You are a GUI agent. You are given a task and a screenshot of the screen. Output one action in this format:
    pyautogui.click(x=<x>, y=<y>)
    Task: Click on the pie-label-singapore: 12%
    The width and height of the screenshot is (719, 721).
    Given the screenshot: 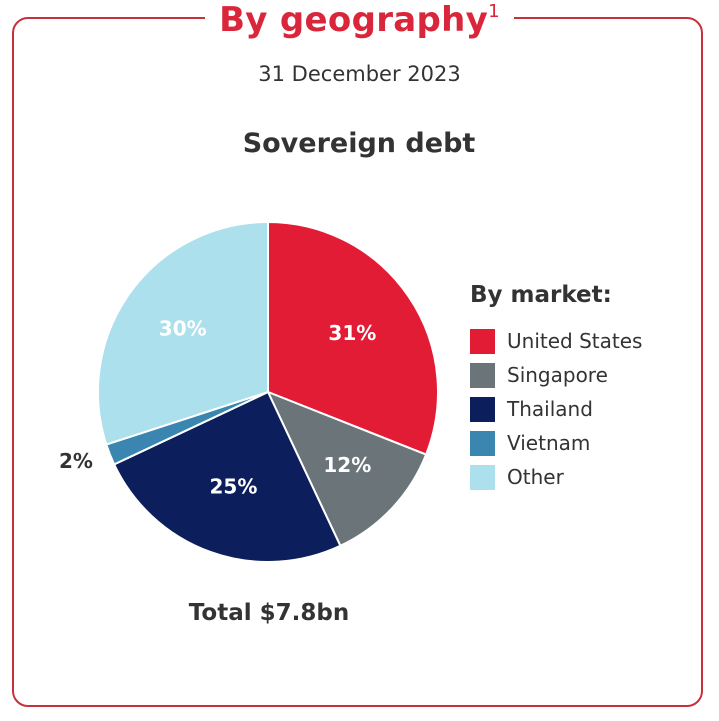 What is the action you would take?
    pyautogui.click(x=347, y=465)
    